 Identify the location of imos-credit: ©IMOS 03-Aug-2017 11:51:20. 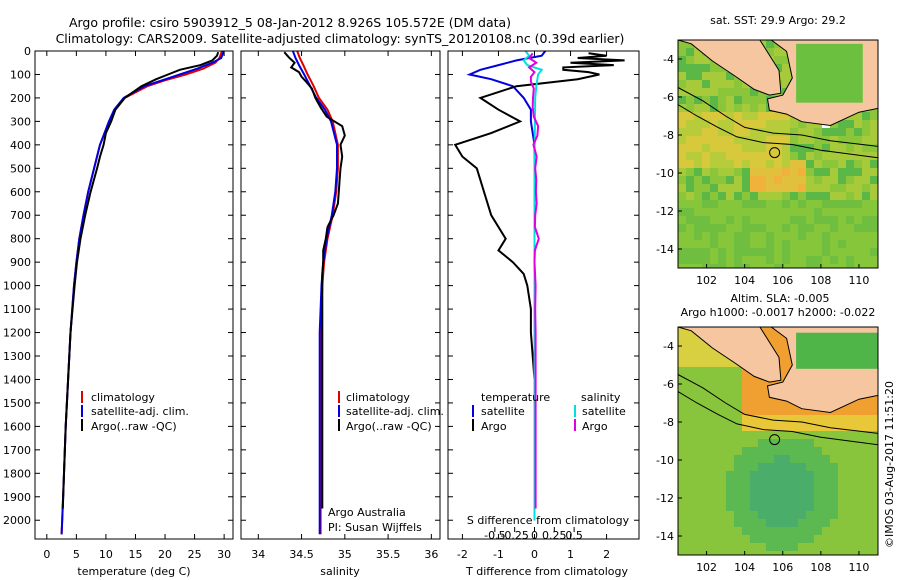
(889, 464).